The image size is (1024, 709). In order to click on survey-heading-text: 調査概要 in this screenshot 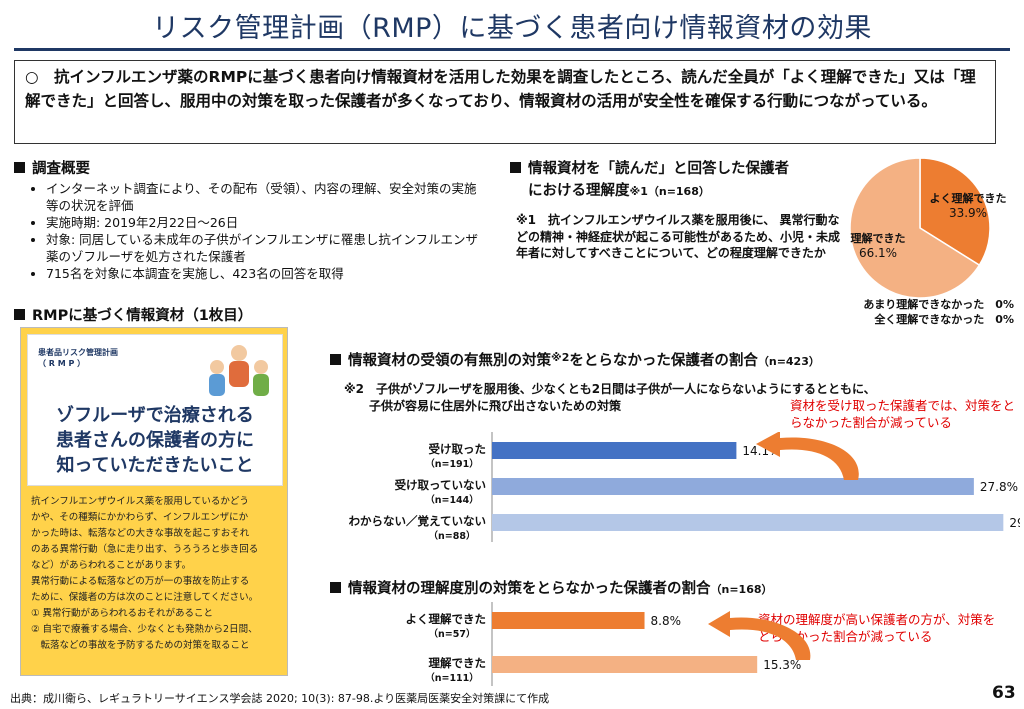, I will do `click(61, 169)`.